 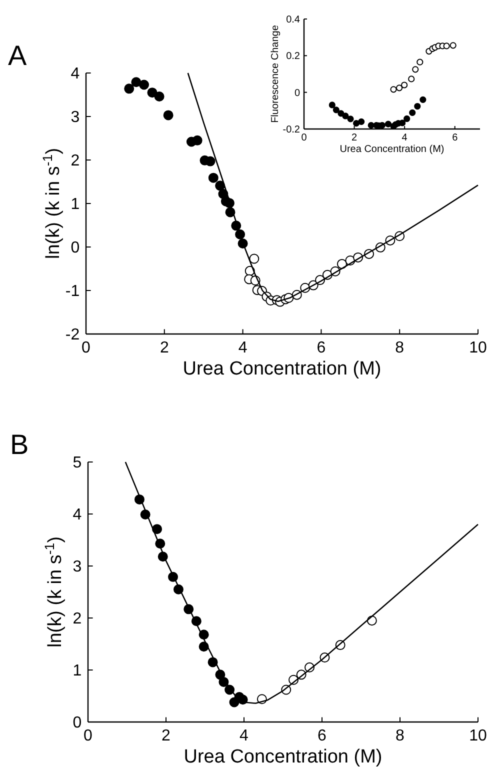 I want to click on y-axis-title: Fluorescence Change, so click(x=275, y=73).